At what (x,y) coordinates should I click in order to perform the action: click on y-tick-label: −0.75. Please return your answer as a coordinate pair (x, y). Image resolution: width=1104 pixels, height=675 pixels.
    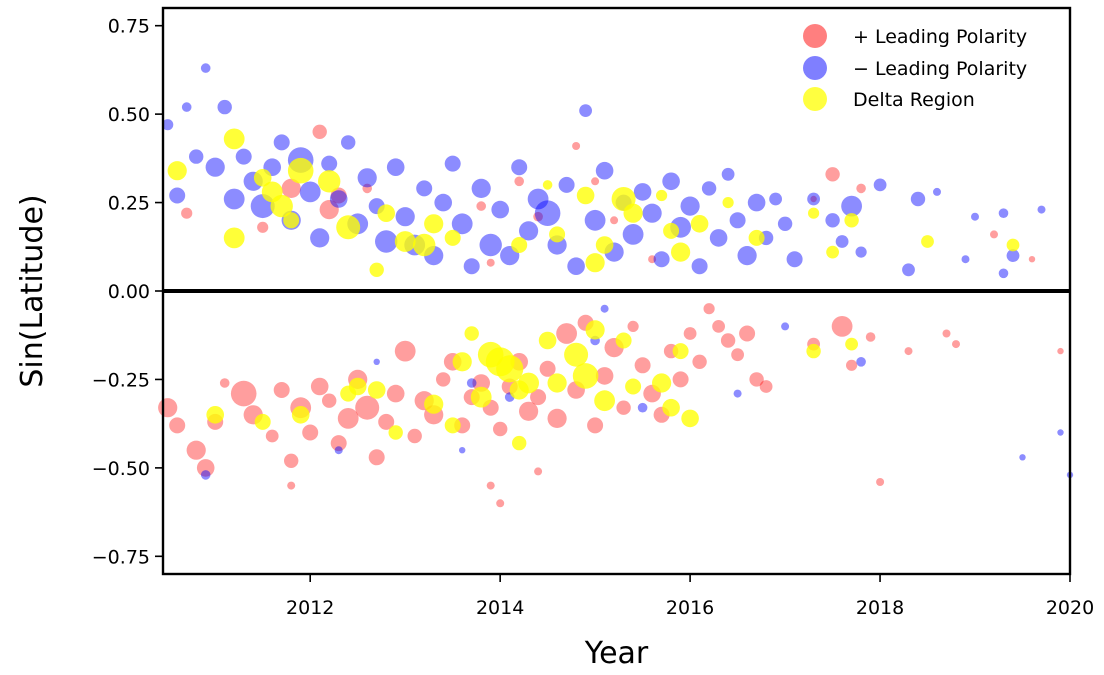
    Looking at the image, I should click on (121, 557).